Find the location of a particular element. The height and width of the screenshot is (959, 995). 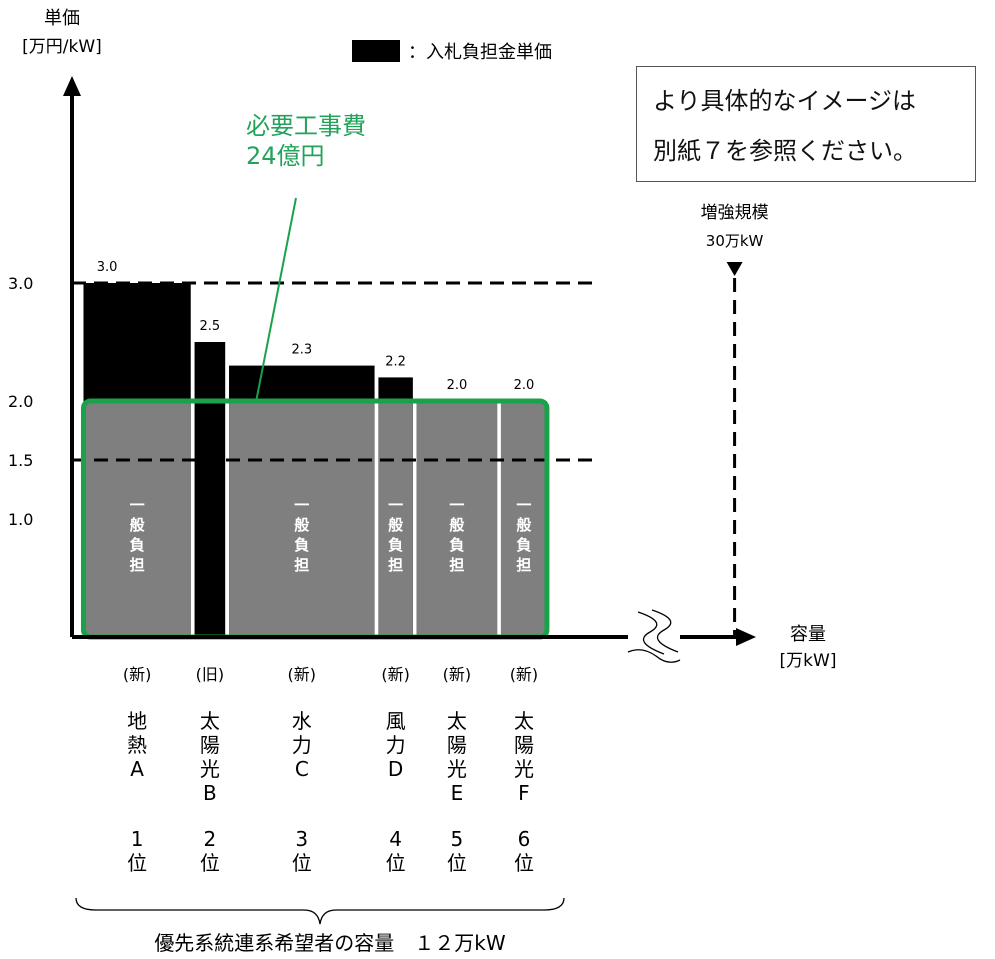

svg-text: D is located at coordinates (395, 769).